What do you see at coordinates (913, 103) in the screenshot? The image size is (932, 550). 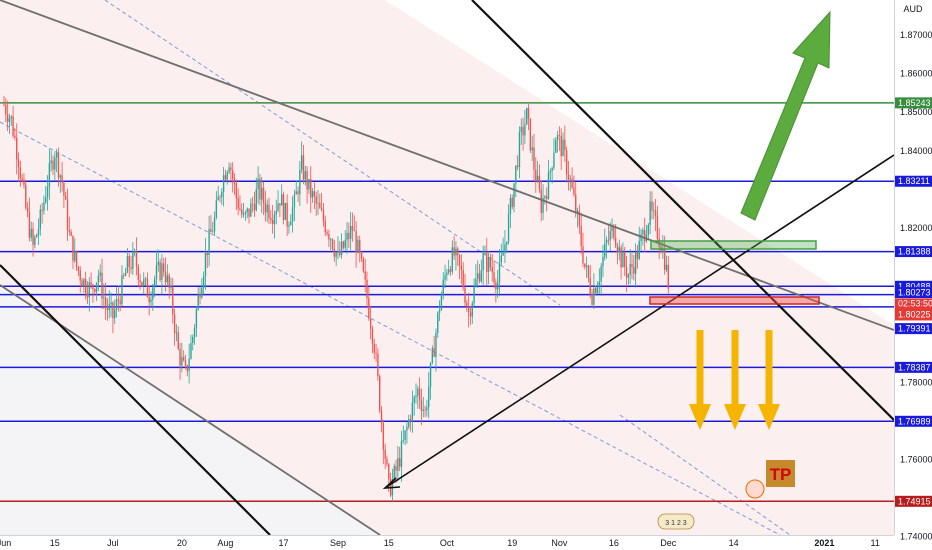 I see `level-label-0-tag` at bounding box center [913, 103].